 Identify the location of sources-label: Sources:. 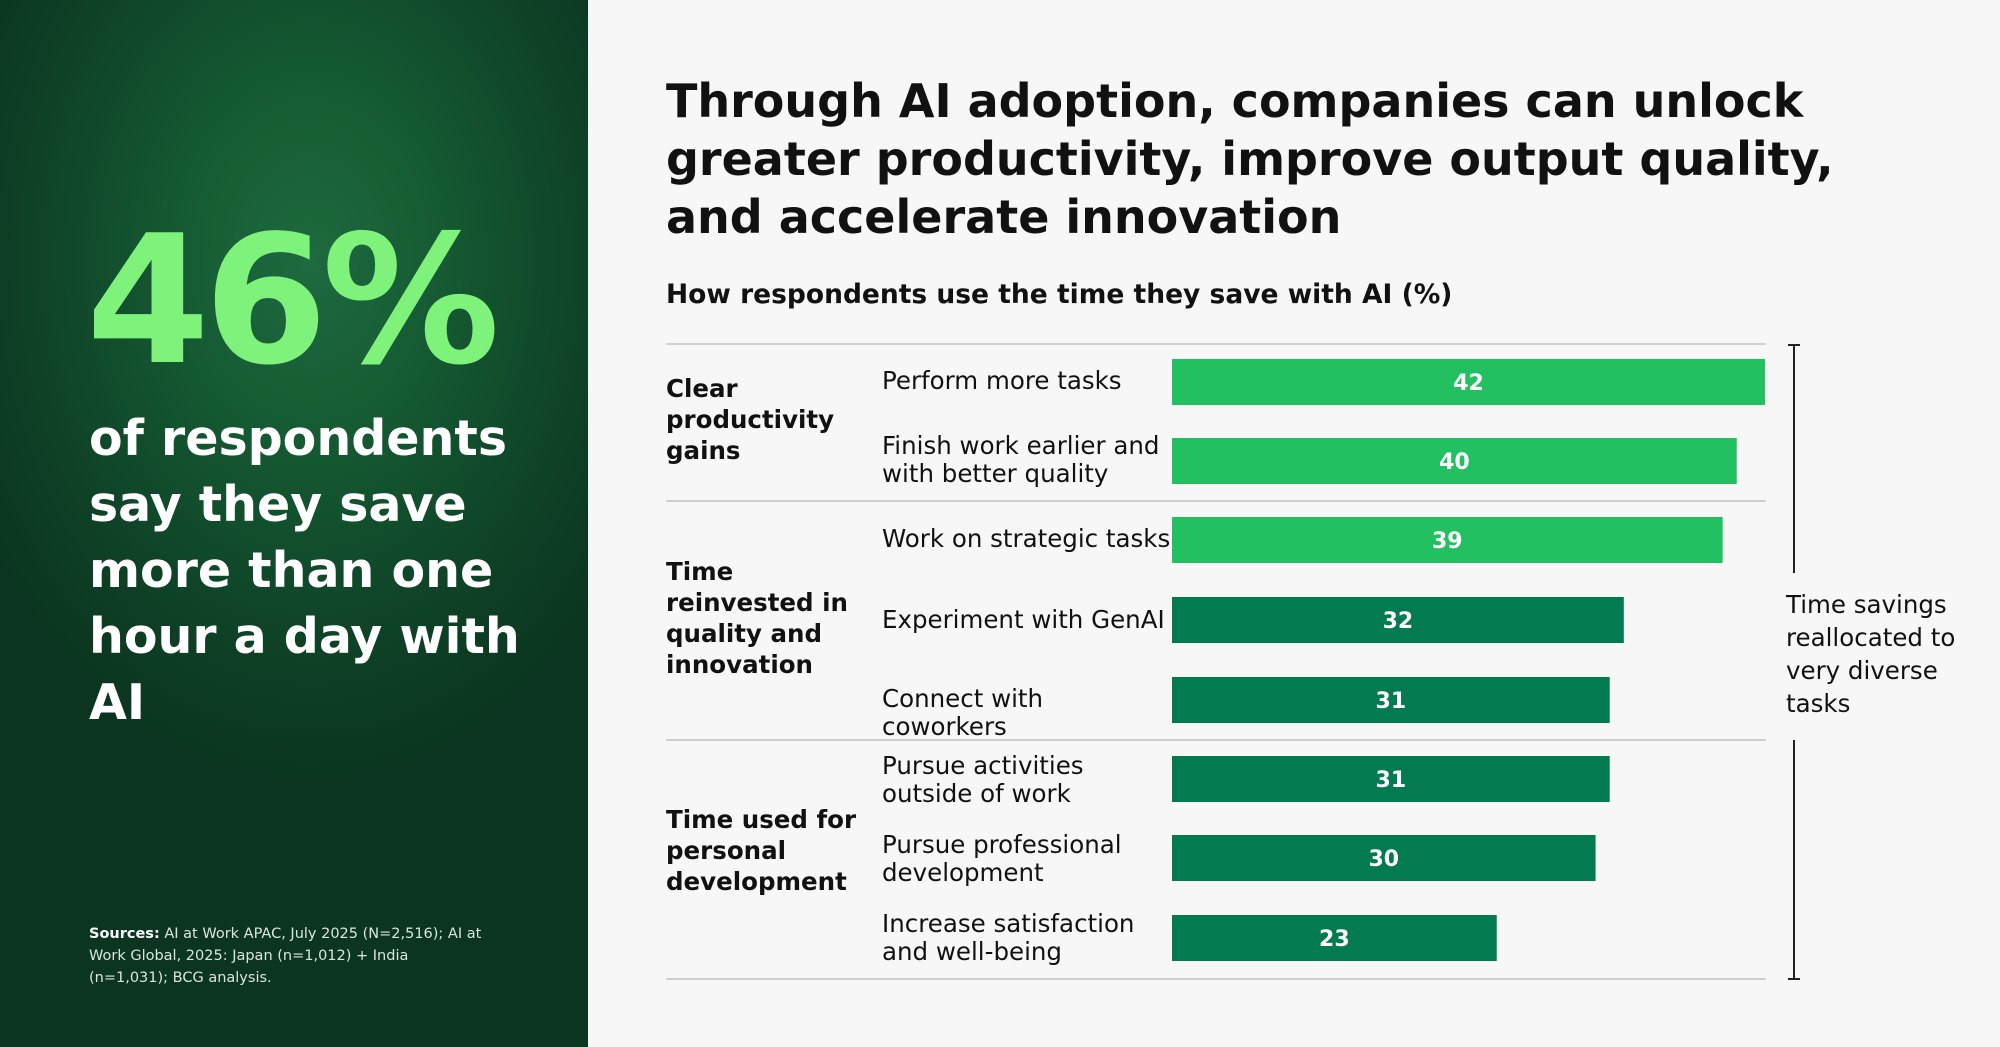
(124, 934).